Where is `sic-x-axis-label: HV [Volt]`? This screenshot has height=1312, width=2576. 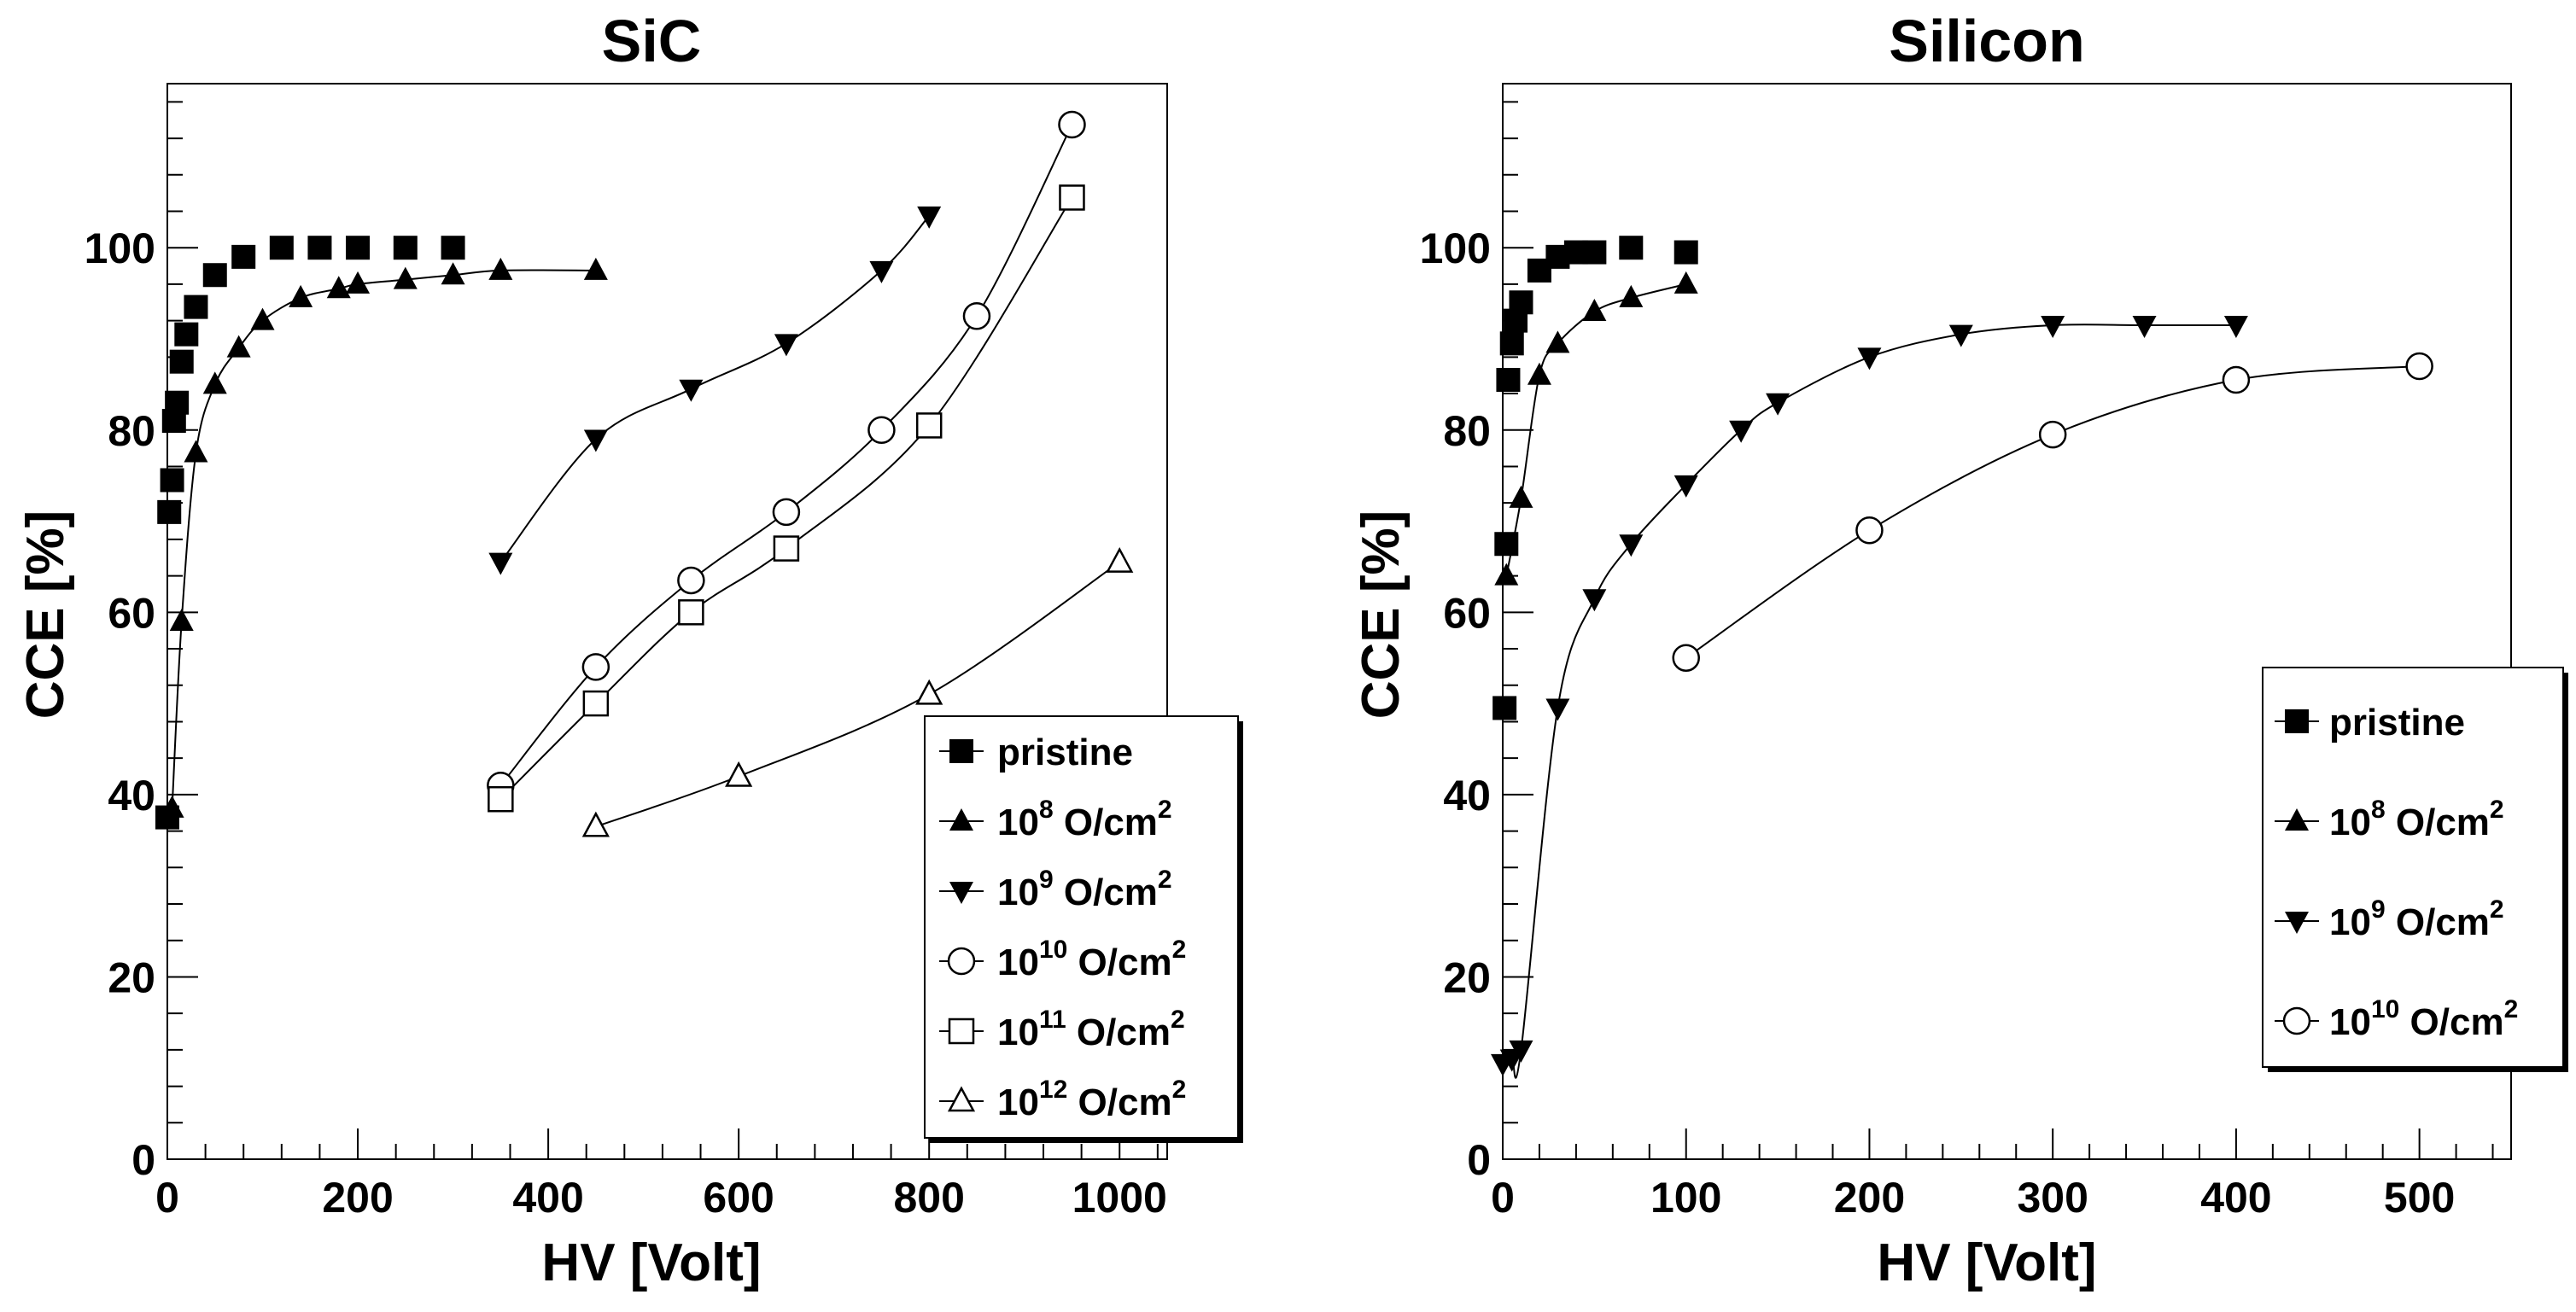
sic-x-axis-label: HV [Volt] is located at coordinates (651, 1262).